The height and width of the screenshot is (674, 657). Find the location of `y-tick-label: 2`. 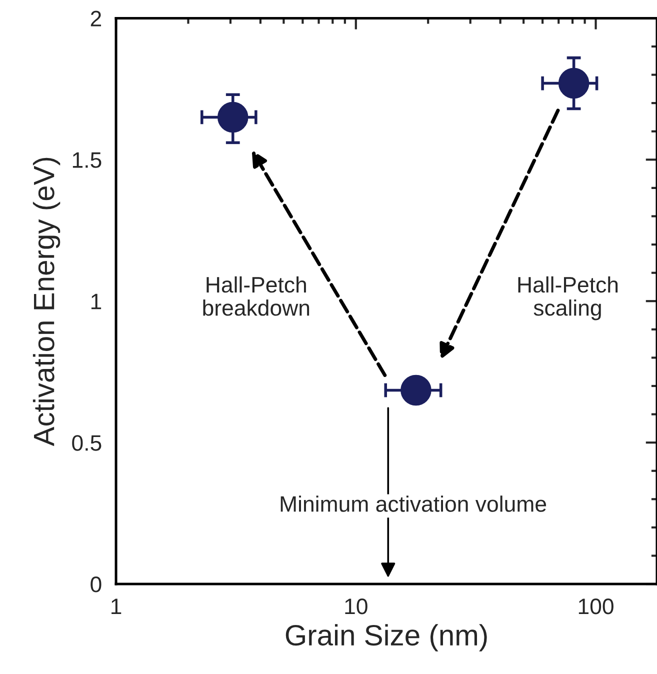

y-tick-label: 2 is located at coordinates (96, 18).